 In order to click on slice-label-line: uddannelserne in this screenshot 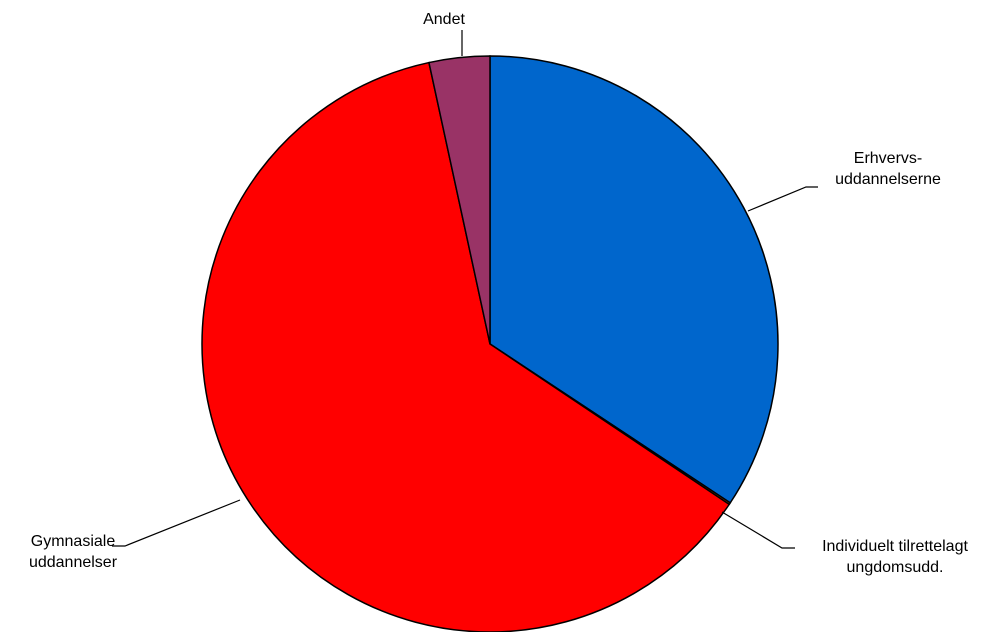, I will do `click(888, 179)`.